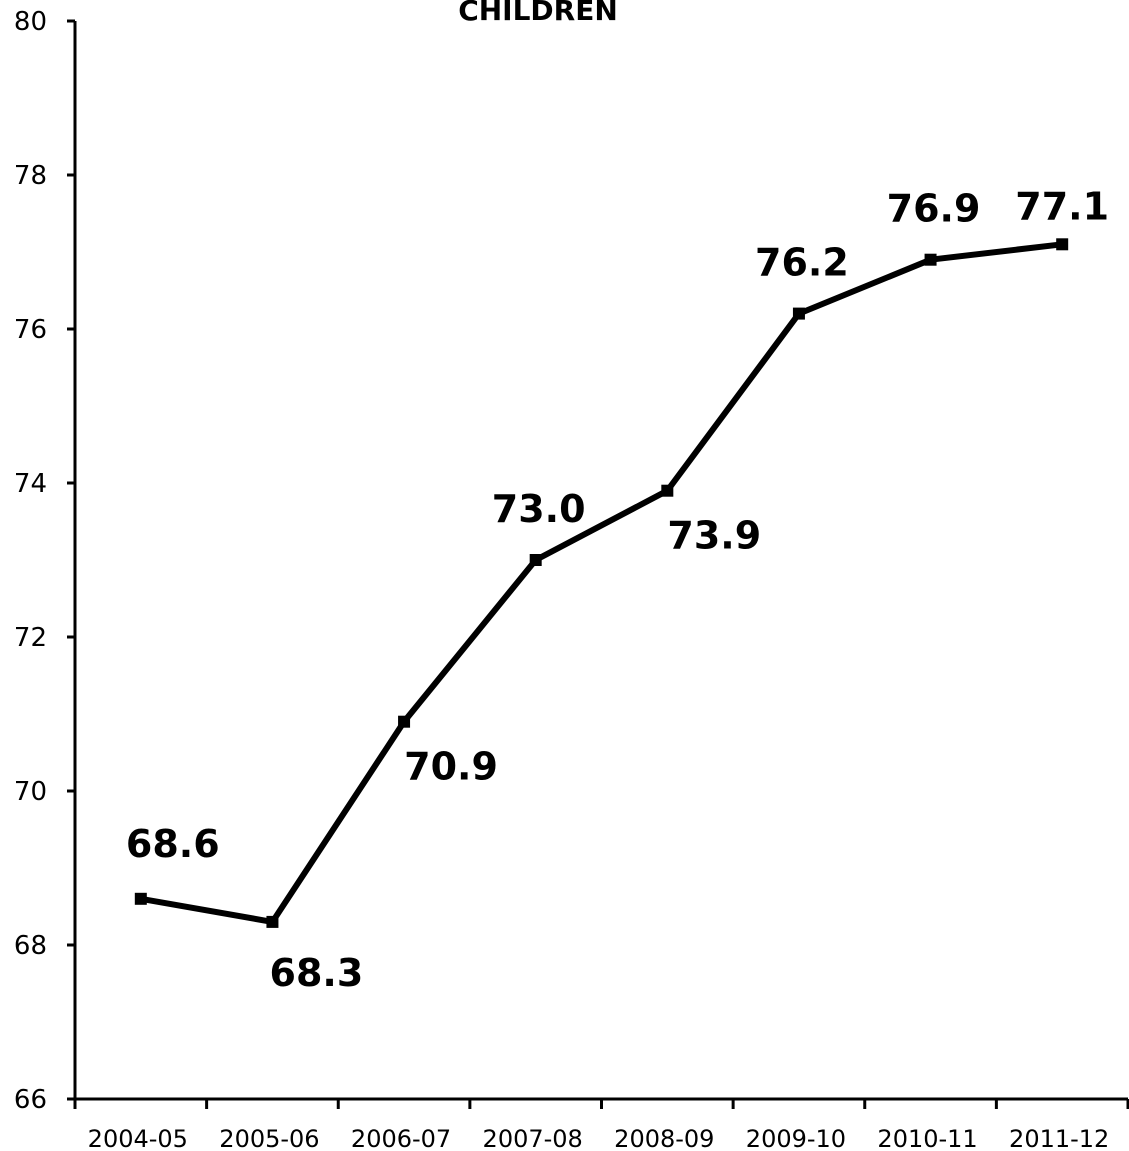 Image resolution: width=1129 pixels, height=1151 pixels. I want to click on y-tick-label: 68, so click(30, 946).